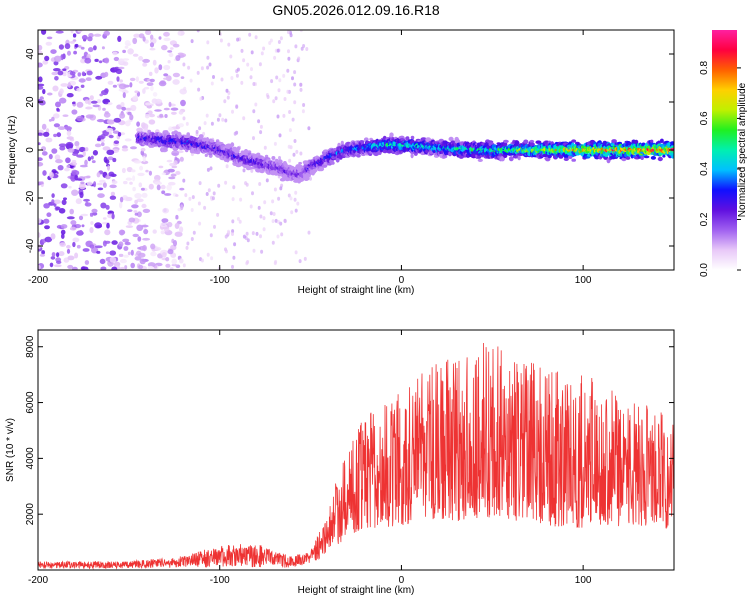  Describe the element at coordinates (724, 150) in the screenshot. I see `colorbar-gradient` at that location.